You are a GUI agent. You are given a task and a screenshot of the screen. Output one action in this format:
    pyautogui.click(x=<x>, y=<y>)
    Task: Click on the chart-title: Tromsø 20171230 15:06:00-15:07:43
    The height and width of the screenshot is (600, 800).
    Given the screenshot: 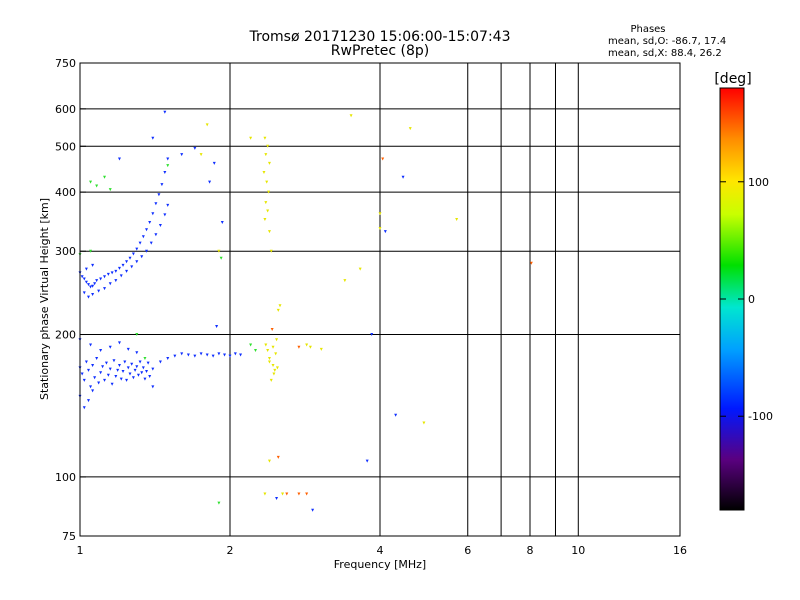 What is the action you would take?
    pyautogui.click(x=380, y=37)
    